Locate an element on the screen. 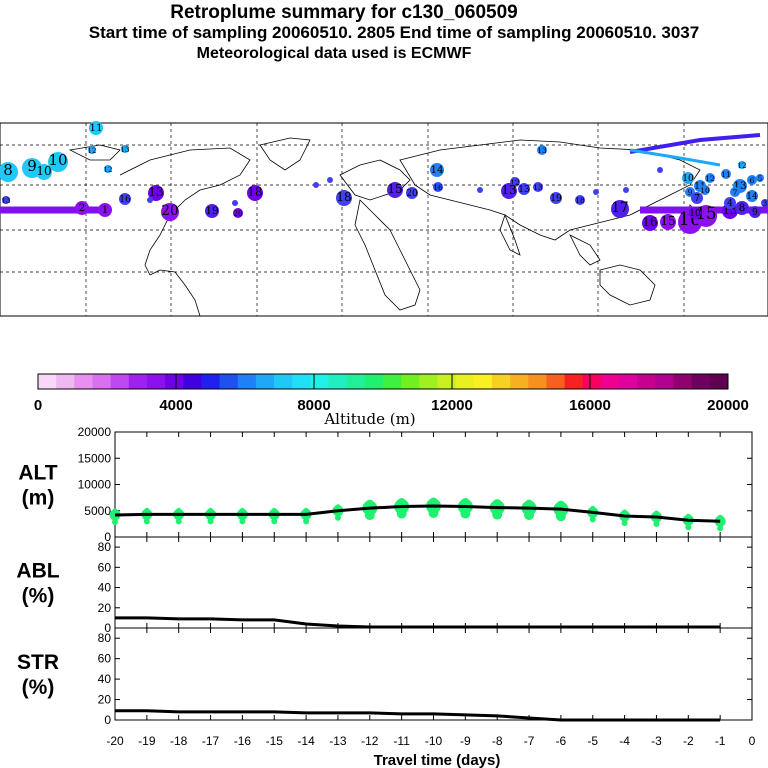 The image size is (768, 768). map-marker-label: 15 is located at coordinates (706, 213).